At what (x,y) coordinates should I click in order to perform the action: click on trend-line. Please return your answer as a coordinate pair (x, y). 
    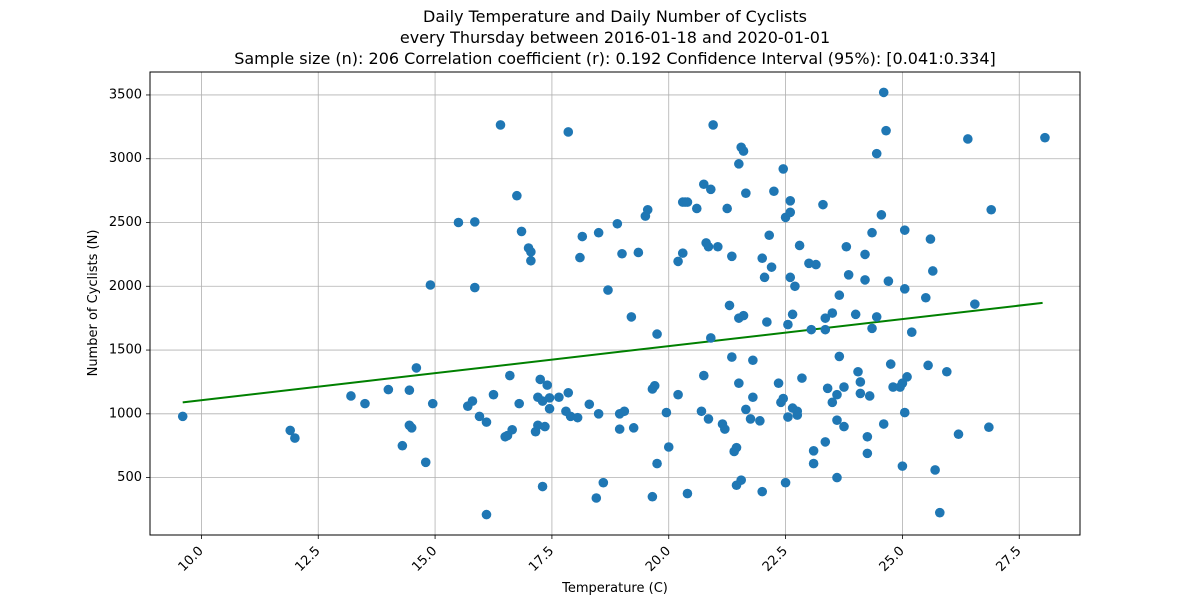
    Looking at the image, I should click on (612, 352).